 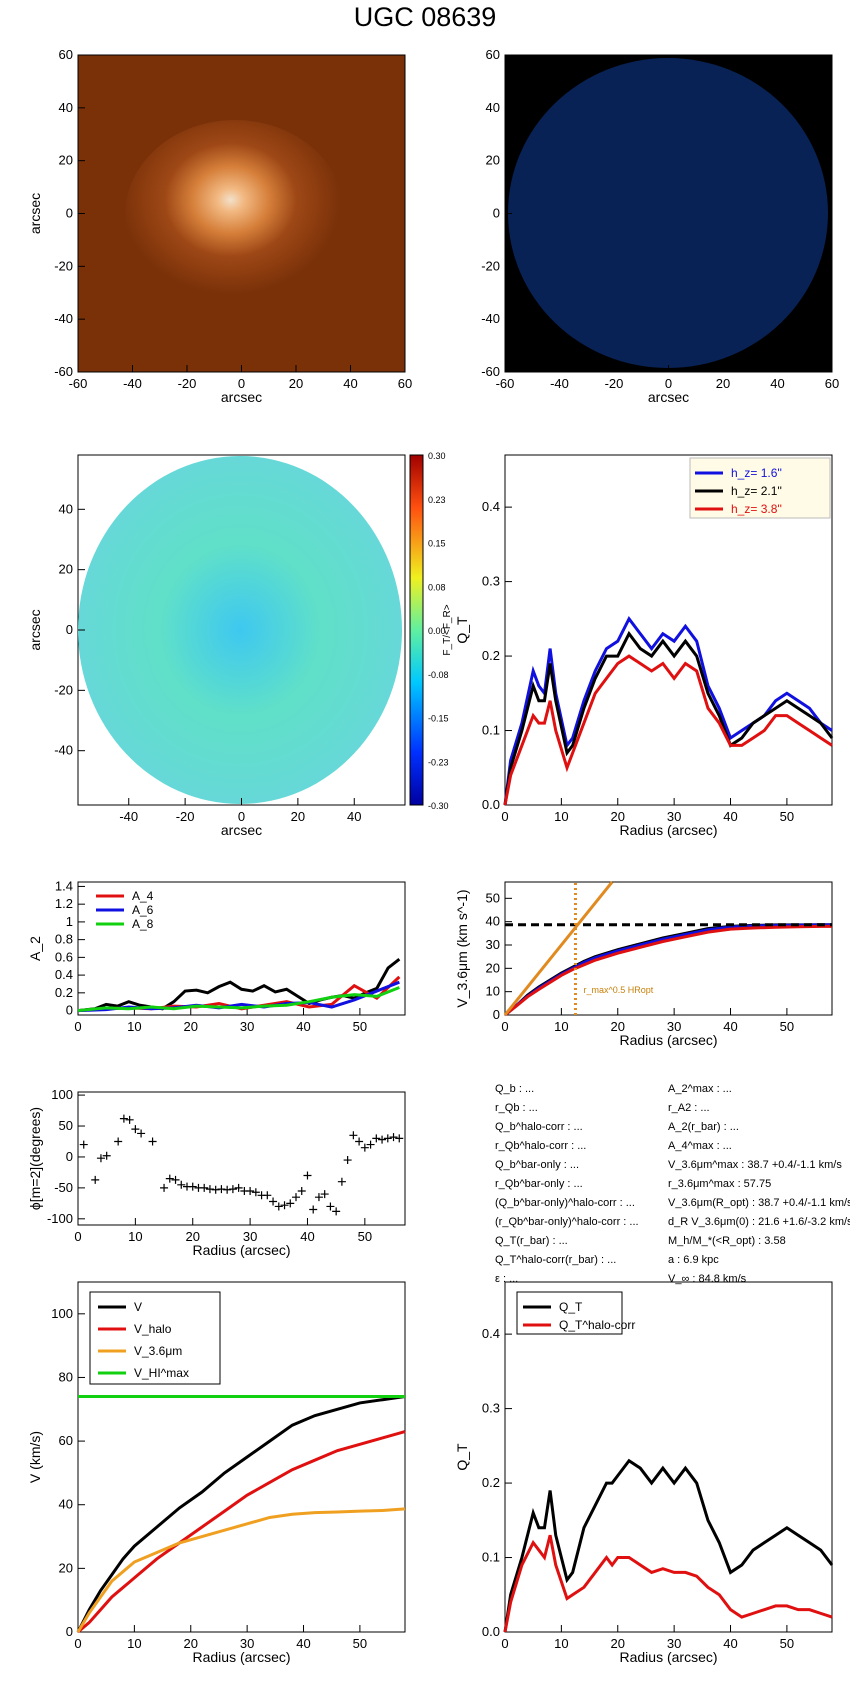 I want to click on colorbar-tick-label: 0.15, so click(x=437, y=544).